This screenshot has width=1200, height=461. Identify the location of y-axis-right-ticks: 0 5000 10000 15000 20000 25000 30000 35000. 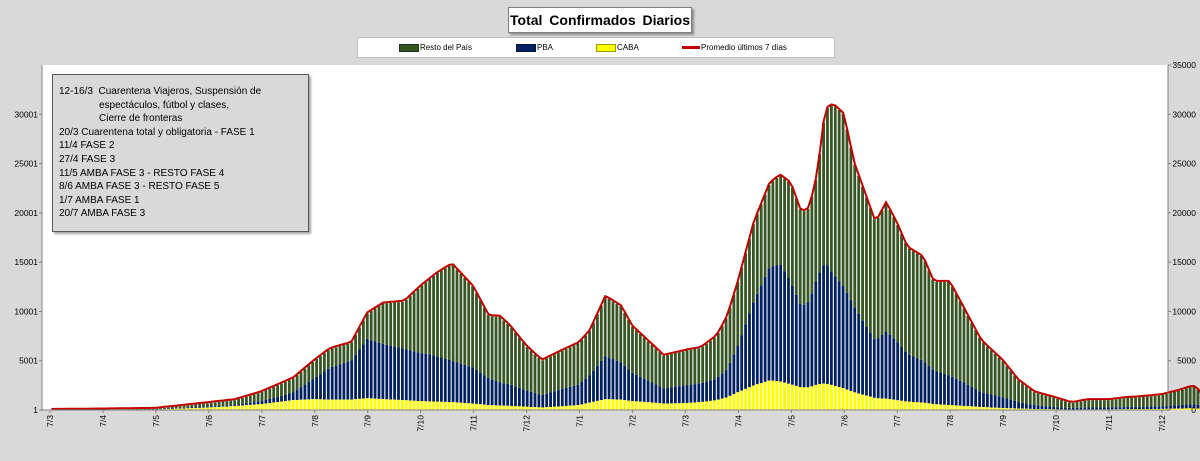
(1182, 237).